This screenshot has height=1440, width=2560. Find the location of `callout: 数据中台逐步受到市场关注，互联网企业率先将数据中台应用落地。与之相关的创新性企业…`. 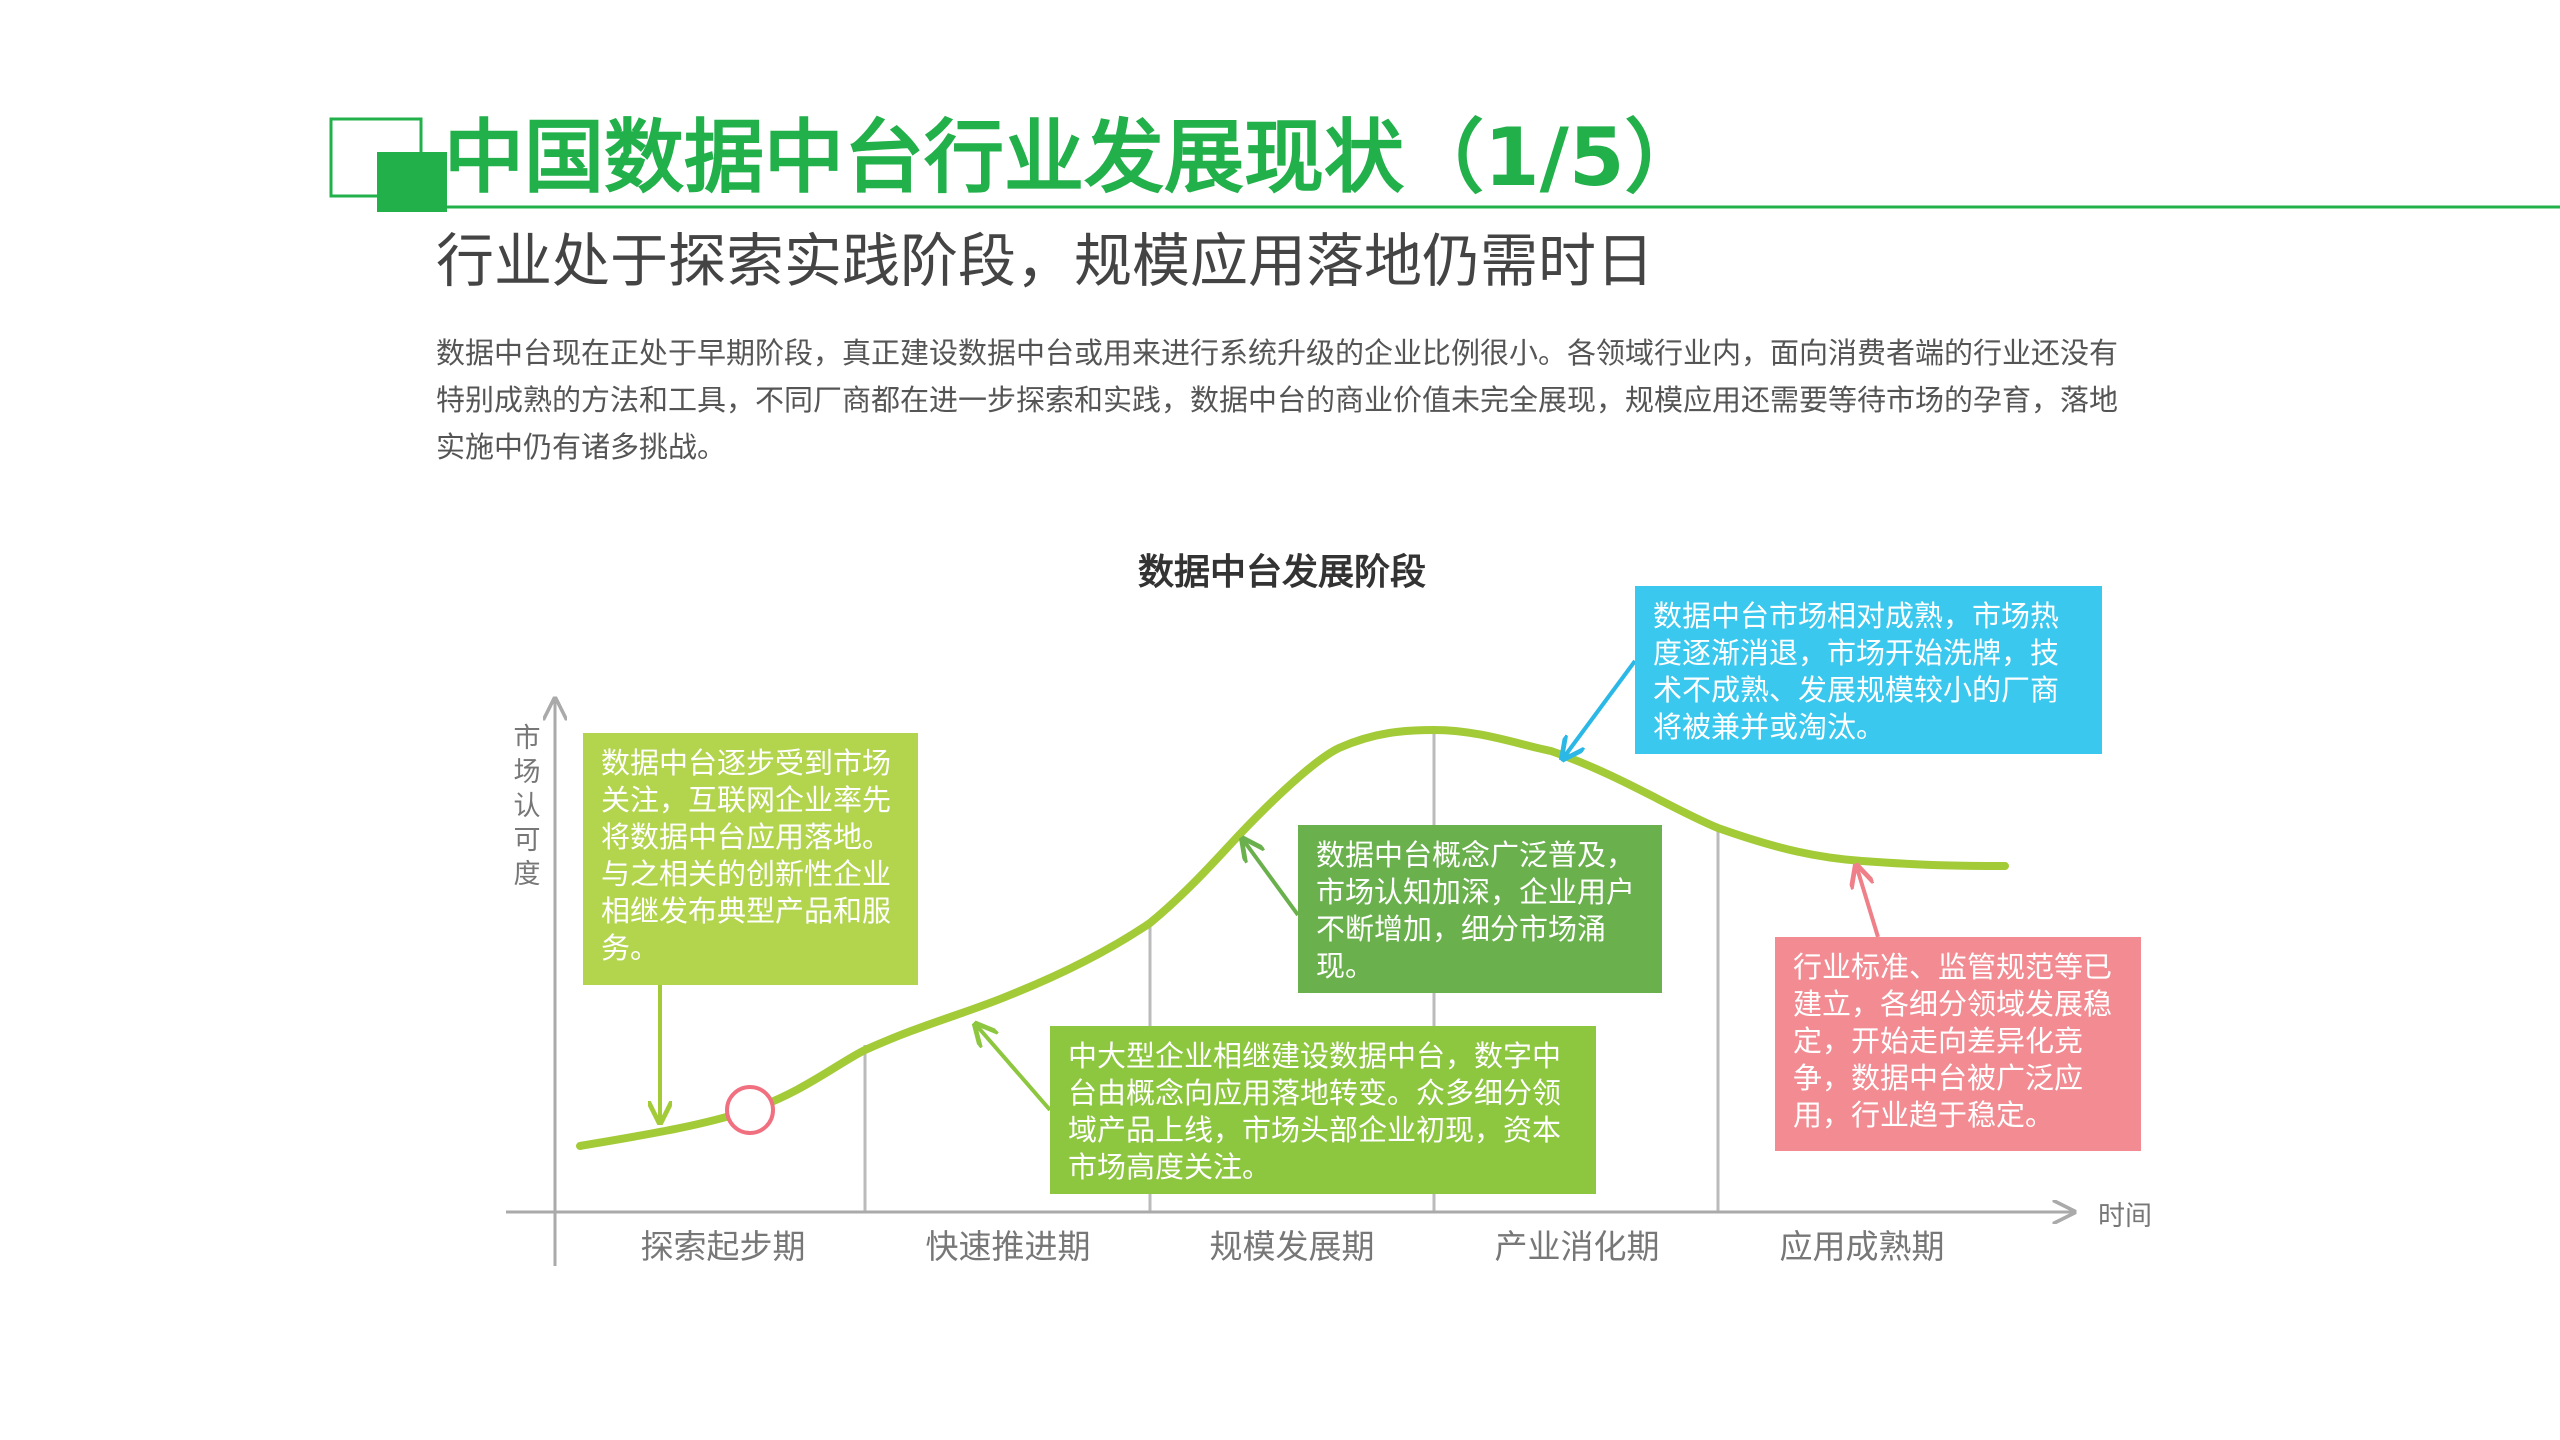

callout: 数据中台逐步受到市场关注，互联网企业率先将数据中台应用落地。与之相关的创新性企业… is located at coordinates (750, 859).